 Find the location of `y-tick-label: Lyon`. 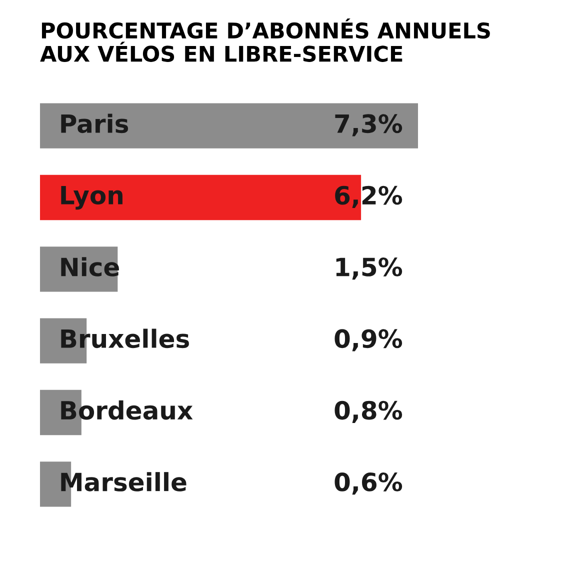

y-tick-label: Lyon is located at coordinates (91, 198).